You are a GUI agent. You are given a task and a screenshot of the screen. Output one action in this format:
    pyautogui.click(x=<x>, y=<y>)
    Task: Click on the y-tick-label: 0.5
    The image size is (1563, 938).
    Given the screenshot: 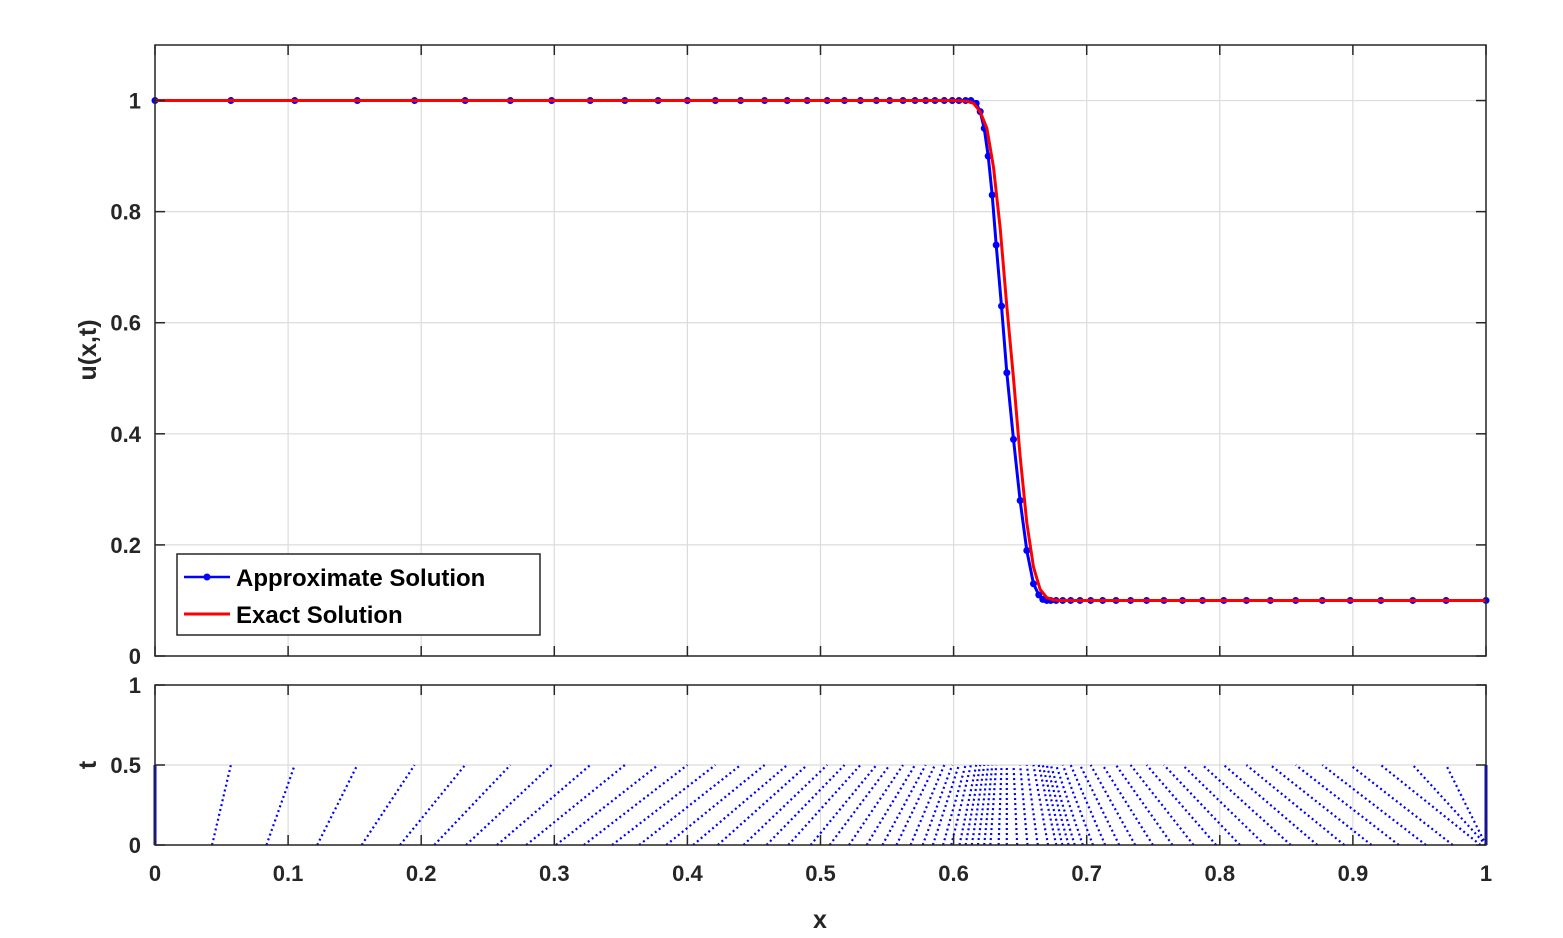 What is the action you would take?
    pyautogui.click(x=125, y=765)
    